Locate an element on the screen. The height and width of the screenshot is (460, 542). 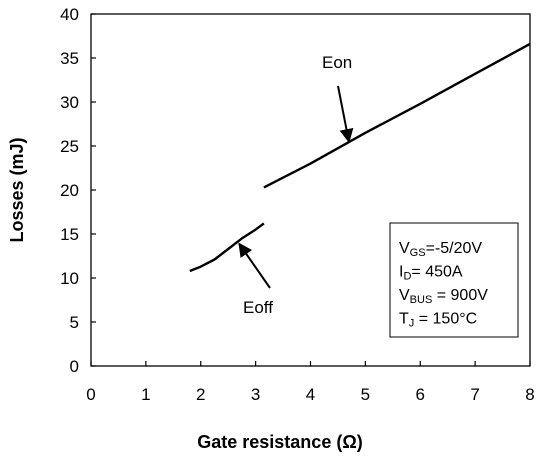
condition-subscript: BUS is located at coordinates (421, 300).